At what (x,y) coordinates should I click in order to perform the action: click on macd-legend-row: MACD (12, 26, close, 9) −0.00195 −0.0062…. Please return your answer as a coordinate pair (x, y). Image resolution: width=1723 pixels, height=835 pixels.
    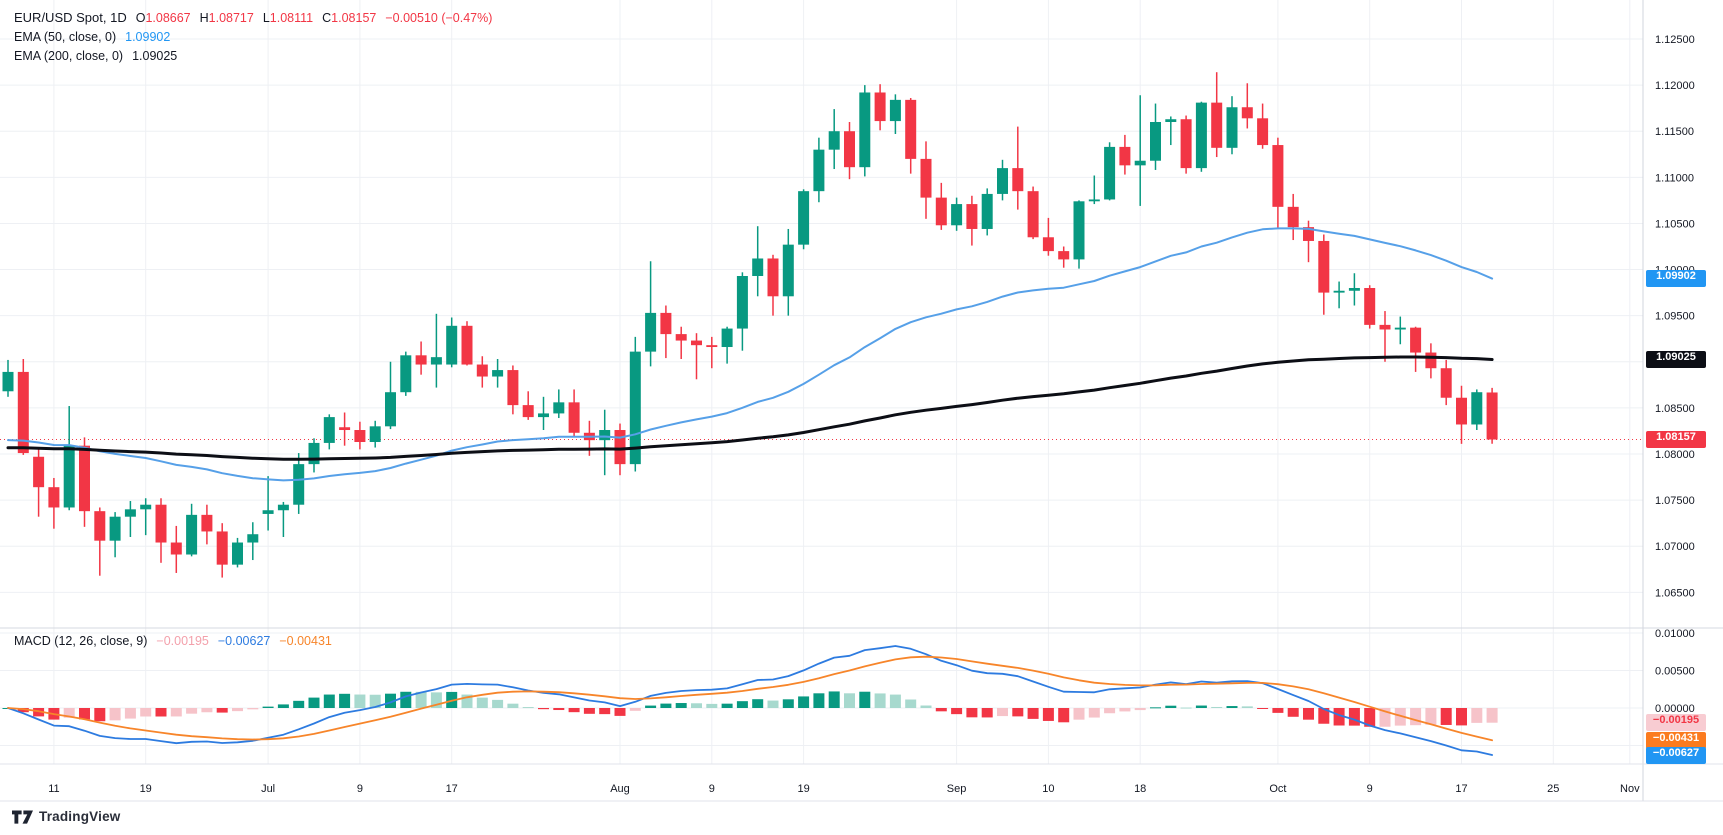
    Looking at the image, I should click on (173, 640).